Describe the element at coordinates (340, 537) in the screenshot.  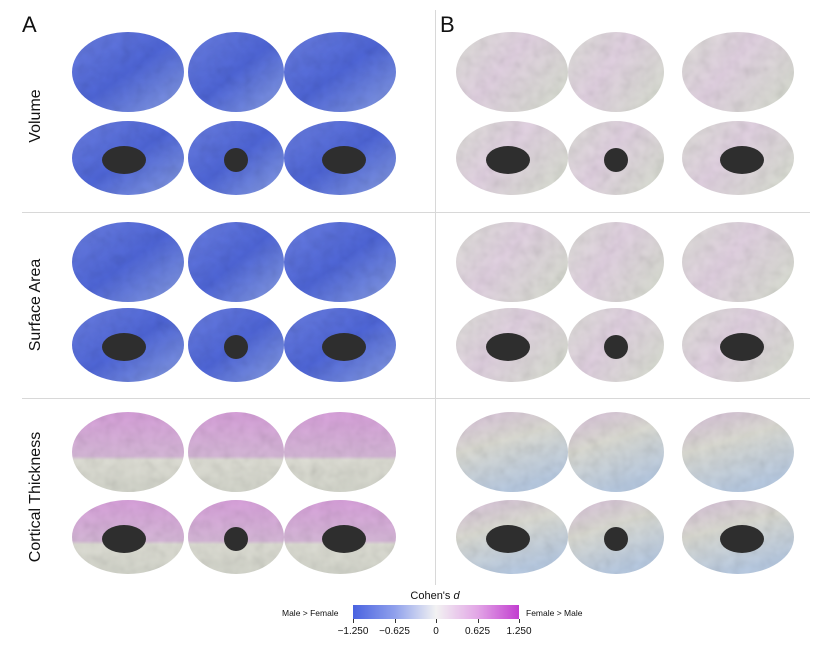
I see `brain-a-3-medial-right` at that location.